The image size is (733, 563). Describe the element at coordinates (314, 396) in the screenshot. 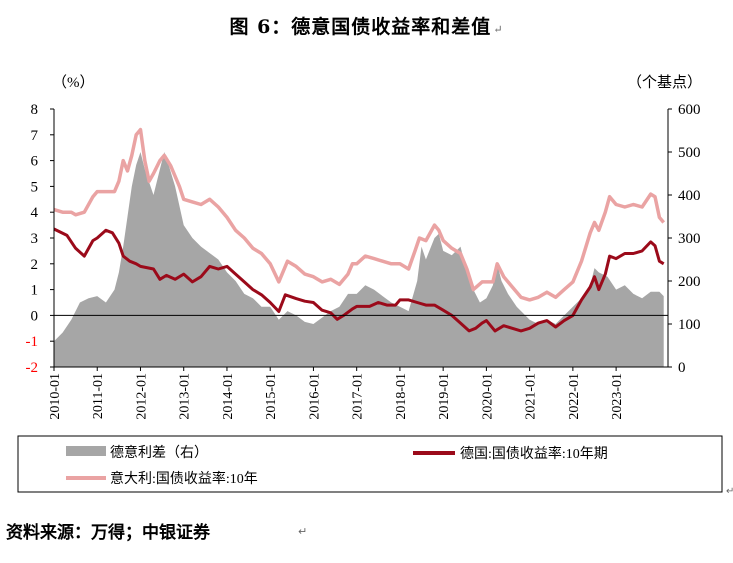

I see `x-tick-label: 2016-01` at that location.